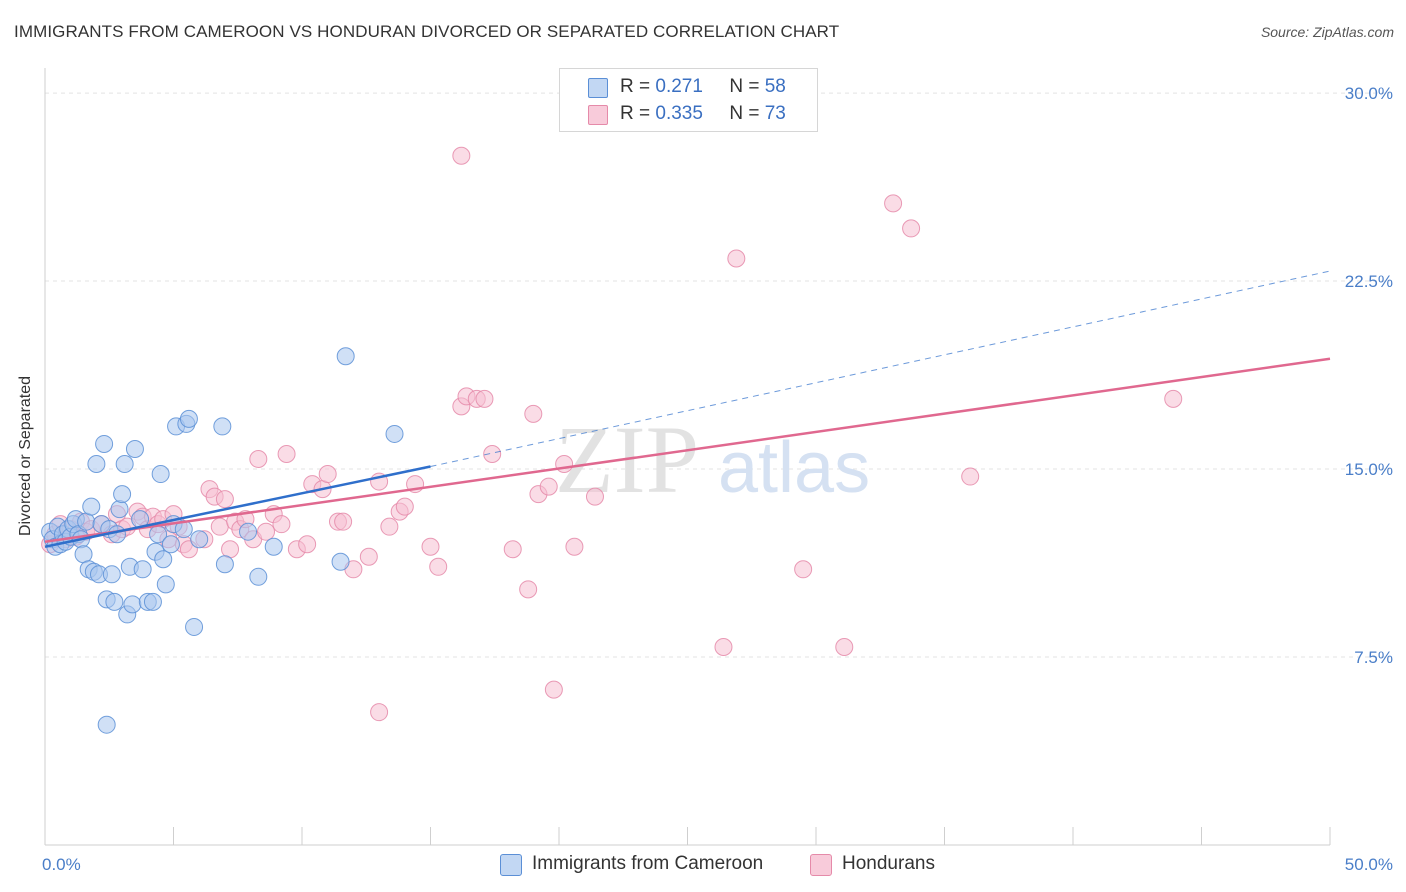  What do you see at coordinates (888, 863) in the screenshot?
I see `series-label-honduran: Hondurans` at bounding box center [888, 863].